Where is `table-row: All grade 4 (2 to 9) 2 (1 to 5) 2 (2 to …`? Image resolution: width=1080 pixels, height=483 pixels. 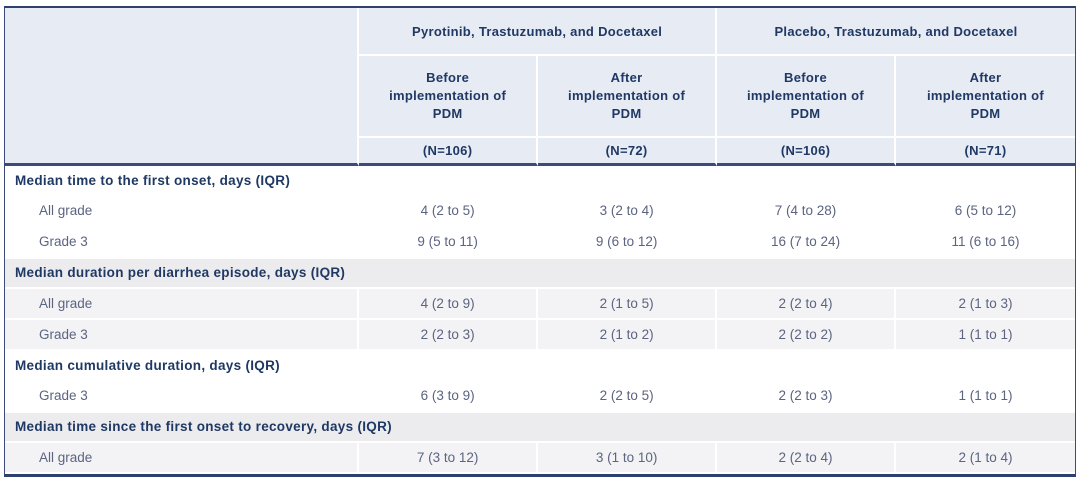
table-row: All grade 4 (2 to 9) 2 (1 to 5) 2 (2 to … is located at coordinates (540, 304).